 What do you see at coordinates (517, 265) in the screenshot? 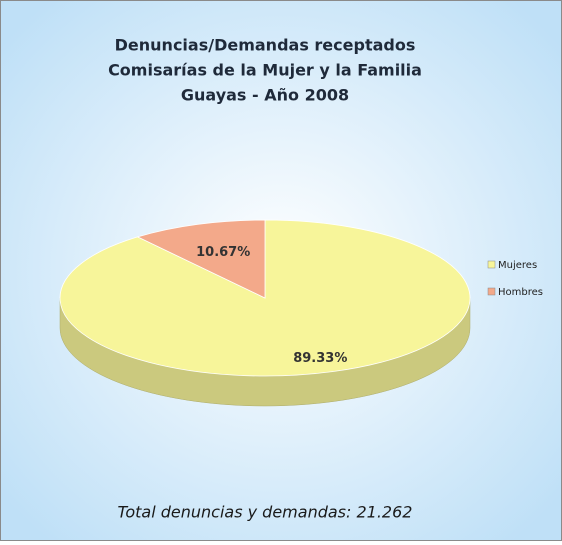
I see `legend-label: Mujeres` at bounding box center [517, 265].